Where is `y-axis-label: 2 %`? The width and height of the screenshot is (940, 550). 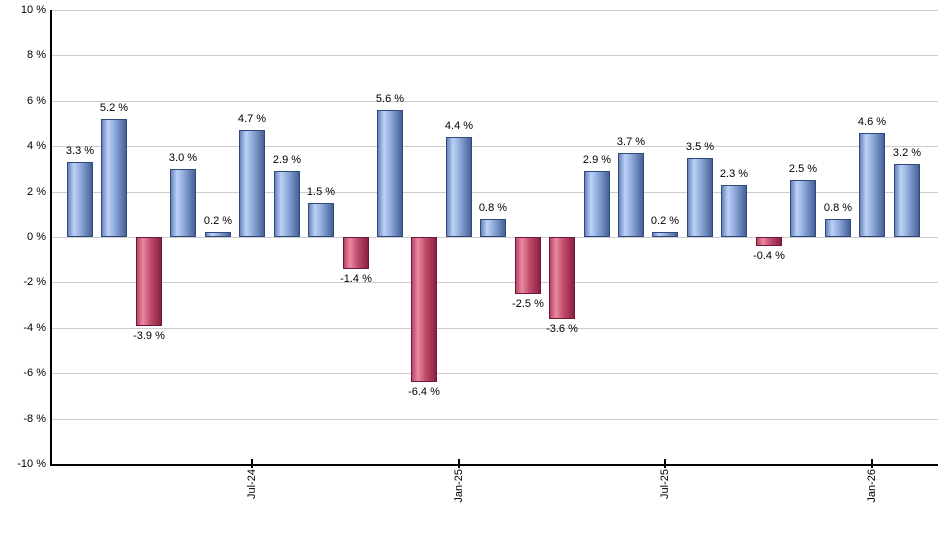 y-axis-label: 2 % is located at coordinates (36, 192).